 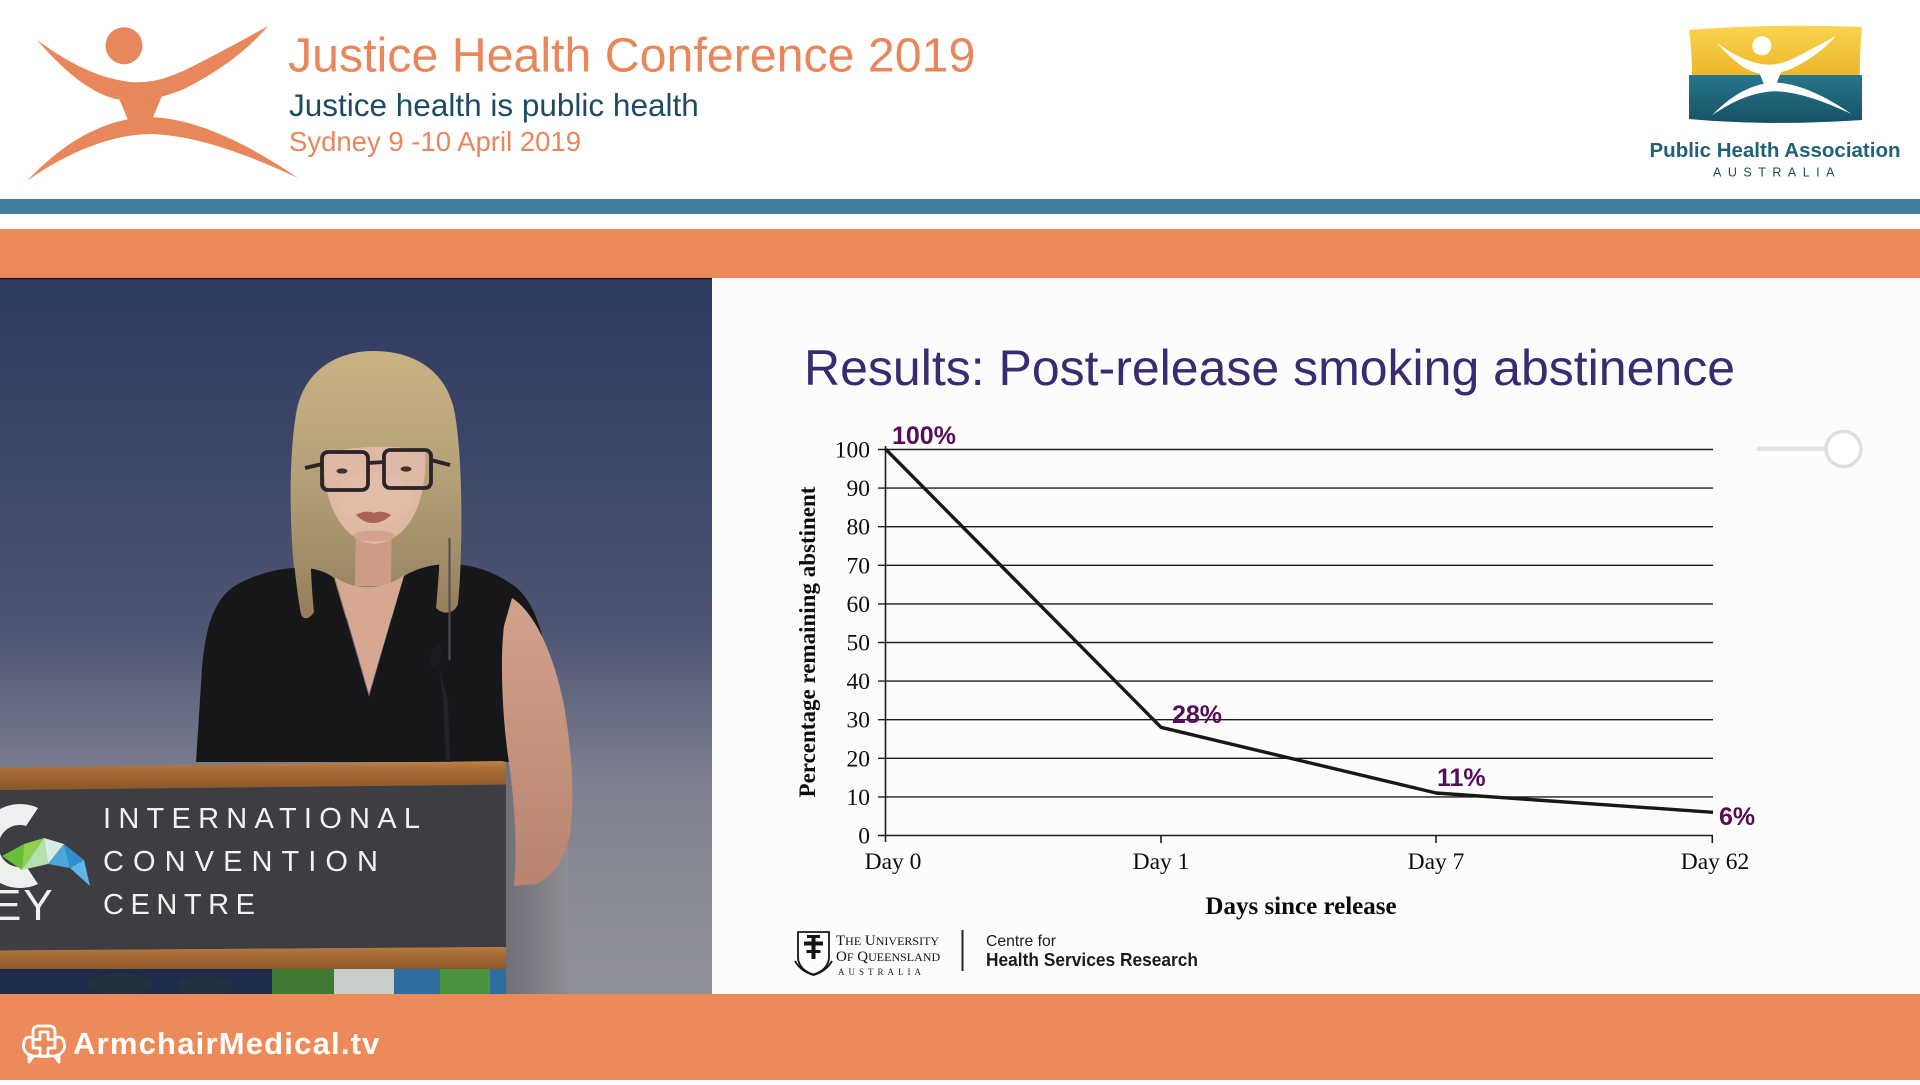 What do you see at coordinates (864, 837) in the screenshot?
I see `svg-text: 0` at bounding box center [864, 837].